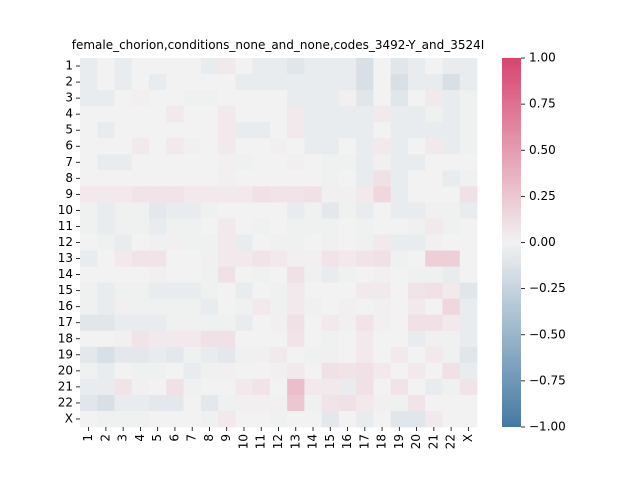  I want to click on x-tick-label: 9, so click(226, 438).